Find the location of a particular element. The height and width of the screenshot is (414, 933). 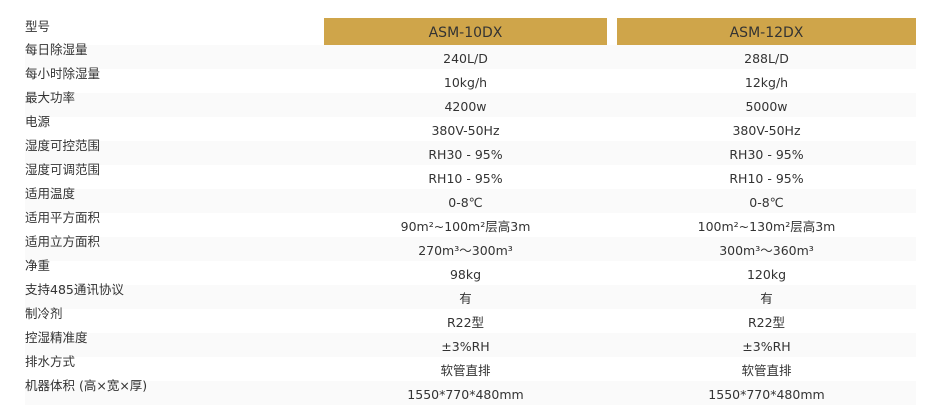

table-row: 湿度可调范围 RH10 - 95% RH10 - 95% is located at coordinates (470, 175).